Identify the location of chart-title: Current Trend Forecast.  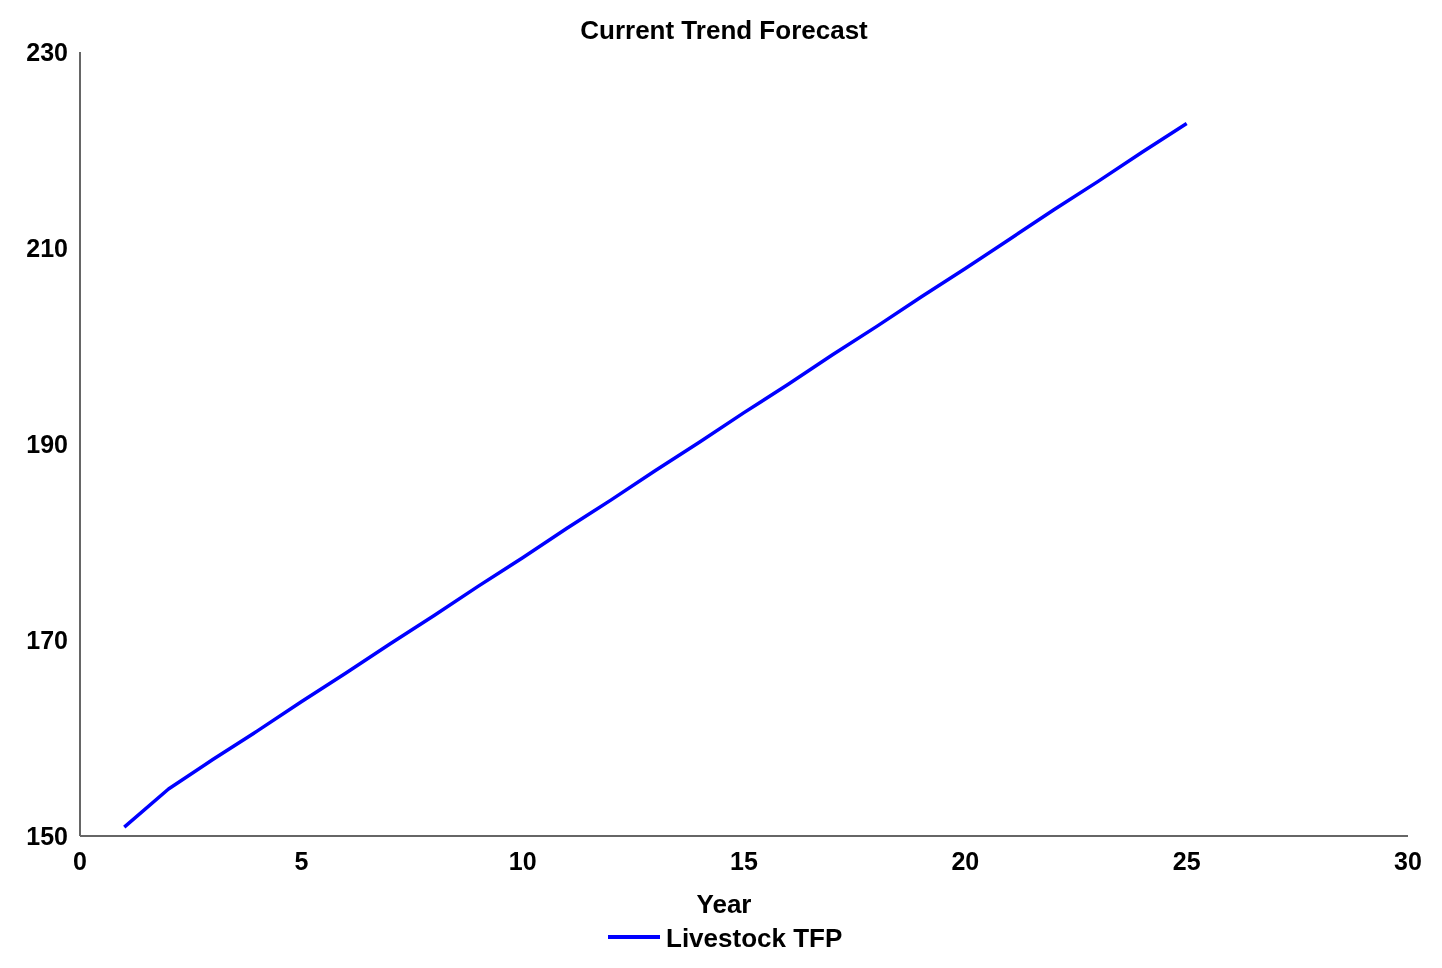
(724, 30).